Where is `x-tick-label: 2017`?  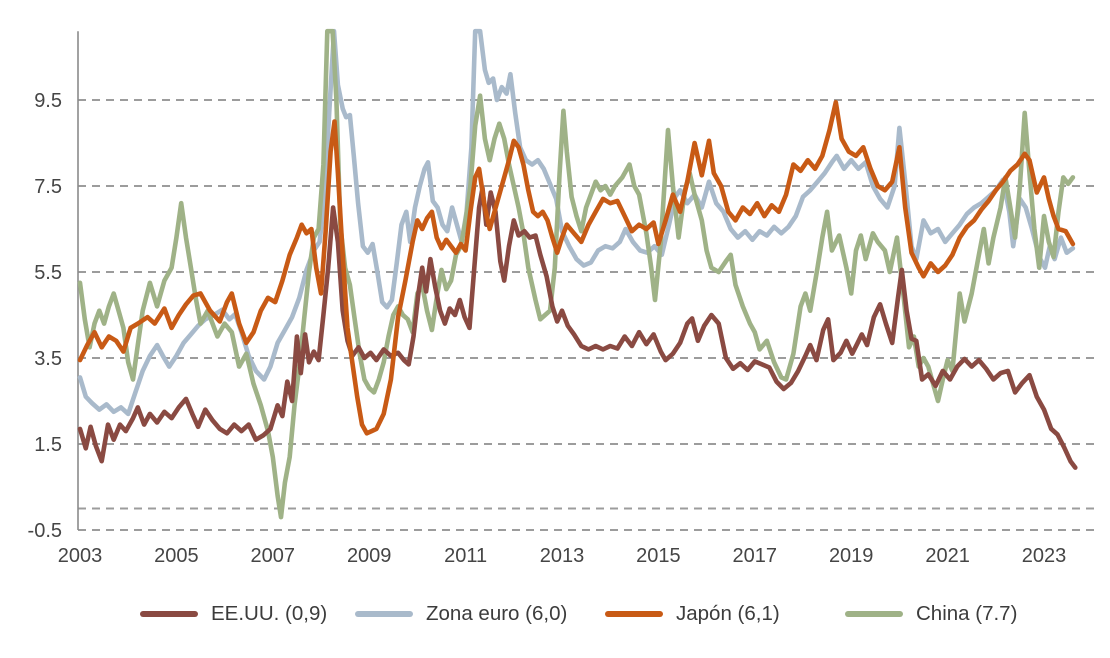 x-tick-label: 2017 is located at coordinates (755, 556).